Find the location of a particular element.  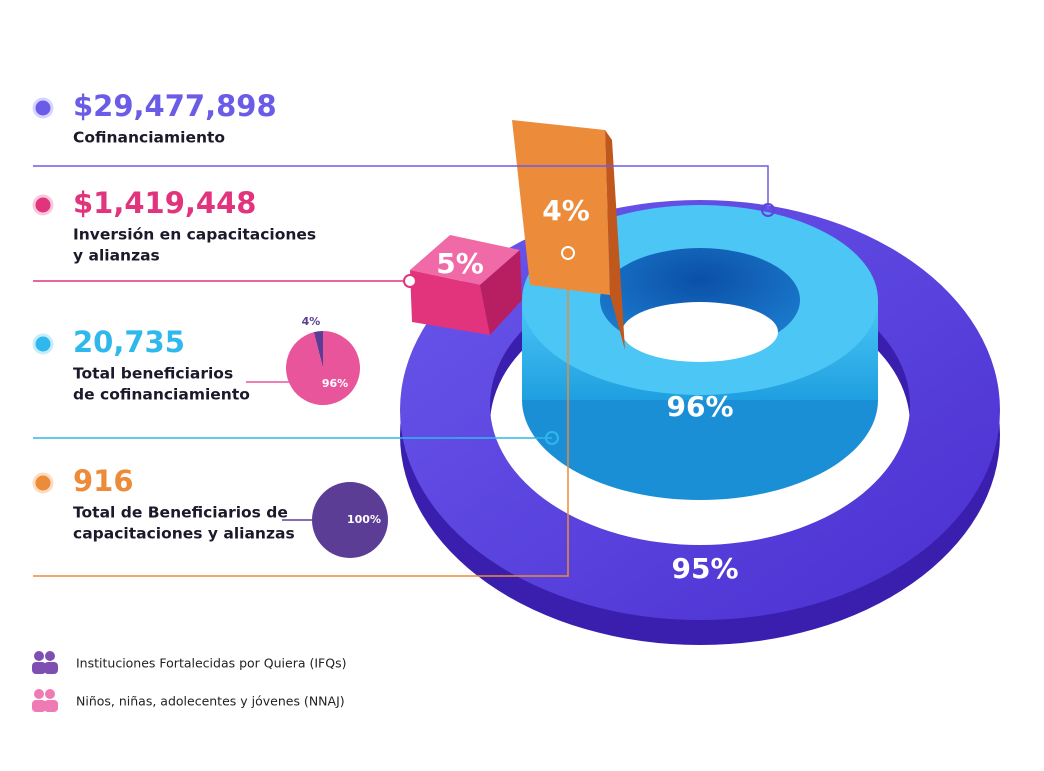

amount: 916 is located at coordinates (103, 481).